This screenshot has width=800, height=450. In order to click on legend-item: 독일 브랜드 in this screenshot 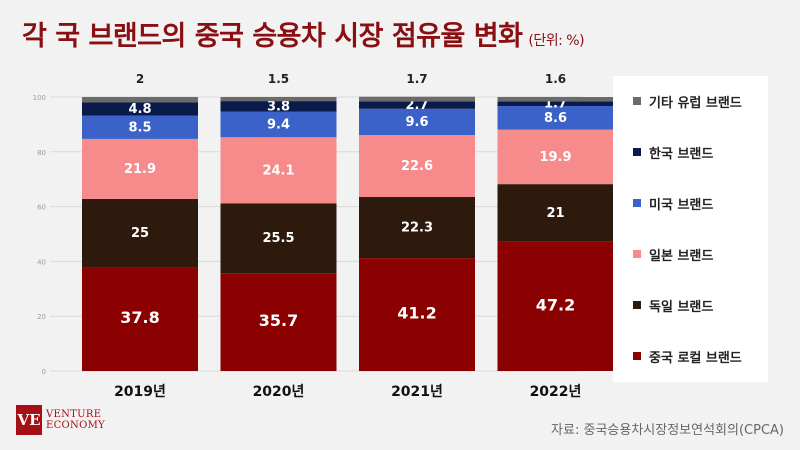, I will do `click(673, 306)`.